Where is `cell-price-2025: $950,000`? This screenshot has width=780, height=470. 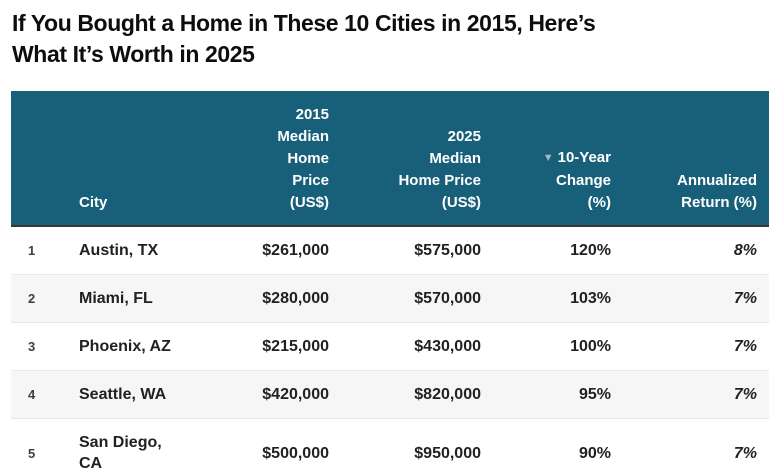 cell-price-2025: $950,000 is located at coordinates (447, 453).